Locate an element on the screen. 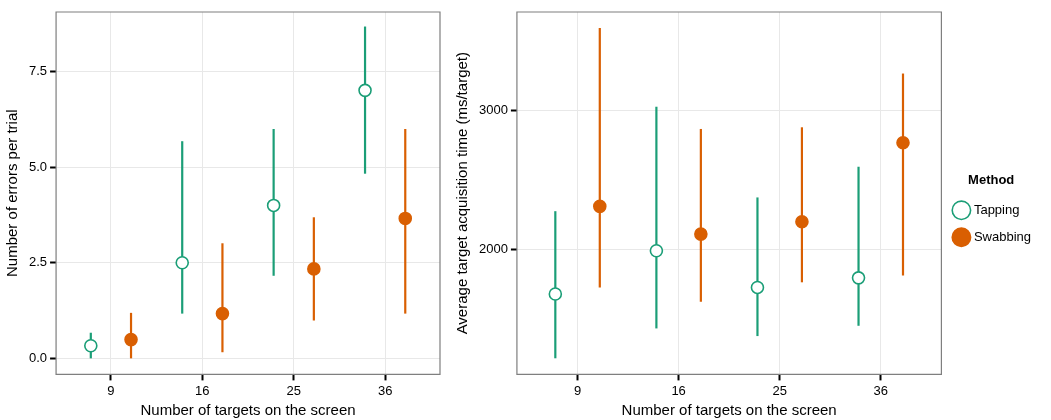  legend-title: Method is located at coordinates (991, 180).